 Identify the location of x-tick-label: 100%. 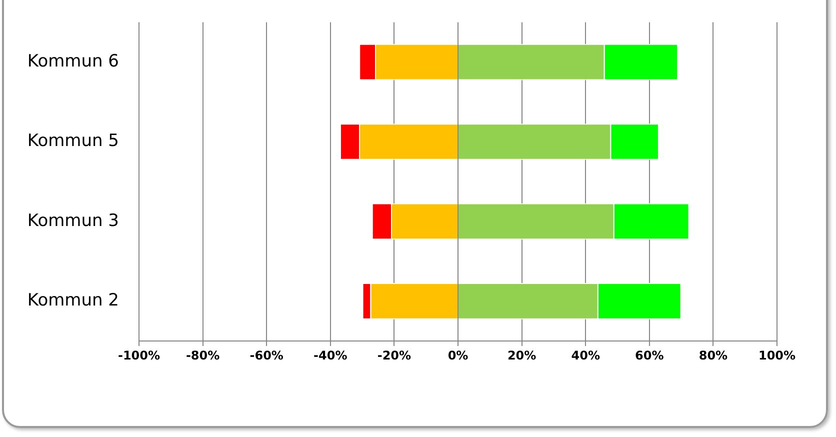
(777, 355).